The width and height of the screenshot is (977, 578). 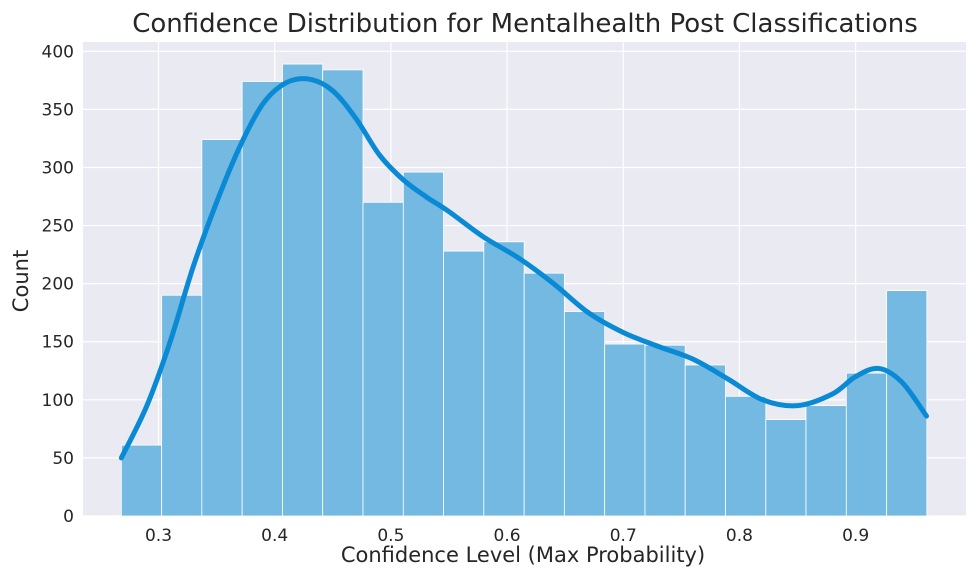 What do you see at coordinates (739, 536) in the screenshot?
I see `x-tick-label: 0.8` at bounding box center [739, 536].